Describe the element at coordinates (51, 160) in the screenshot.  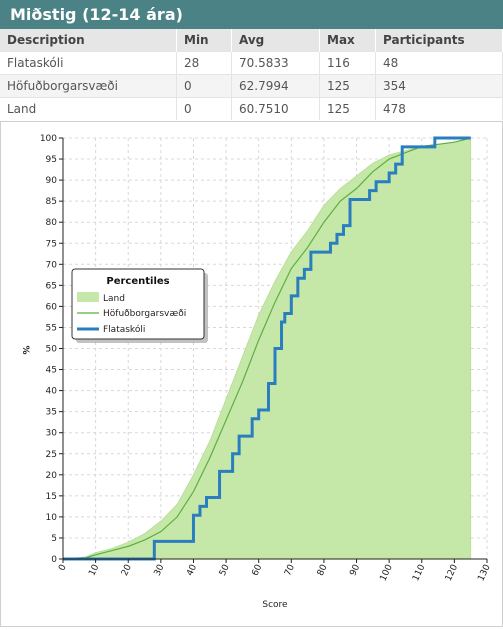
I see `y-tick-label: 95` at that location.